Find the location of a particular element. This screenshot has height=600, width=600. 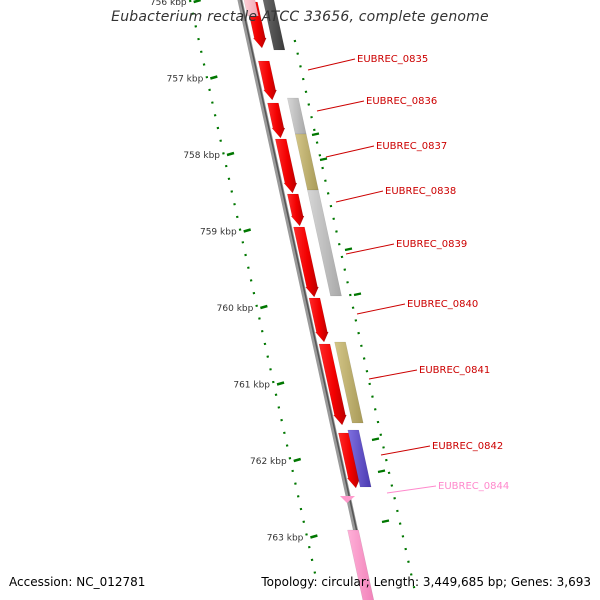

gene-block-dark is located at coordinates (274, 25).